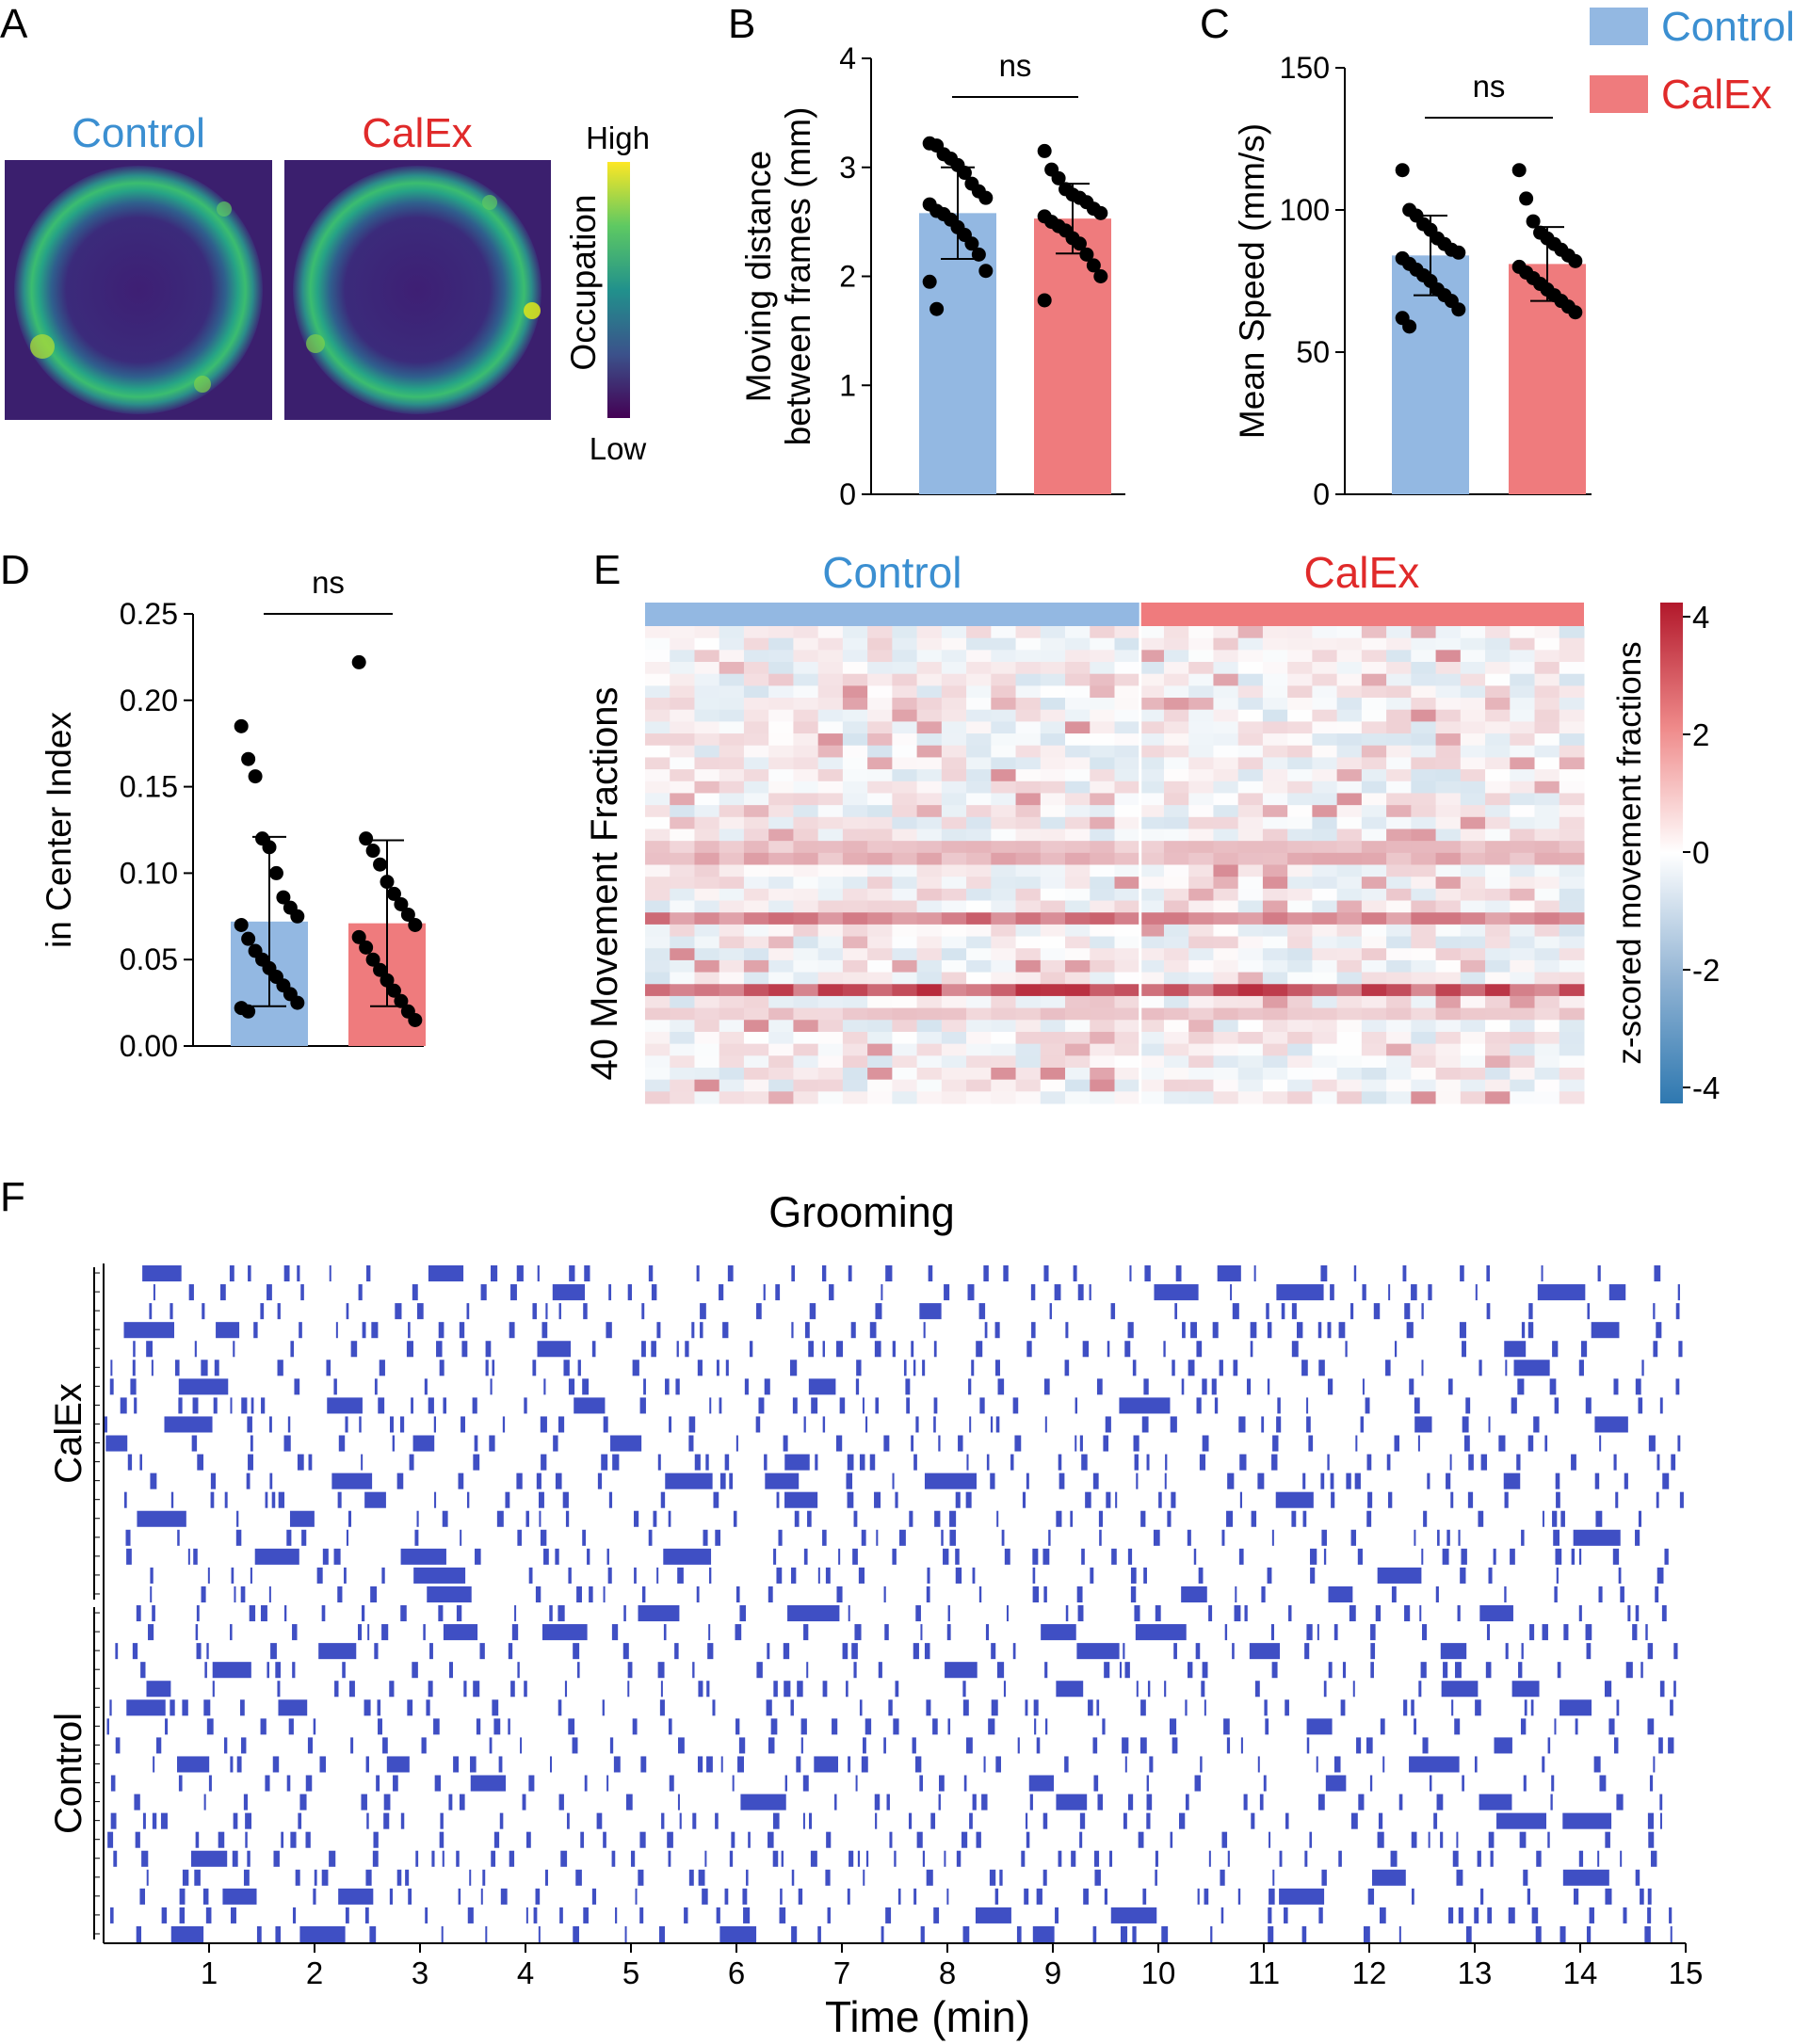  I want to click on x-tick-label: 14, so click(1580, 1973).